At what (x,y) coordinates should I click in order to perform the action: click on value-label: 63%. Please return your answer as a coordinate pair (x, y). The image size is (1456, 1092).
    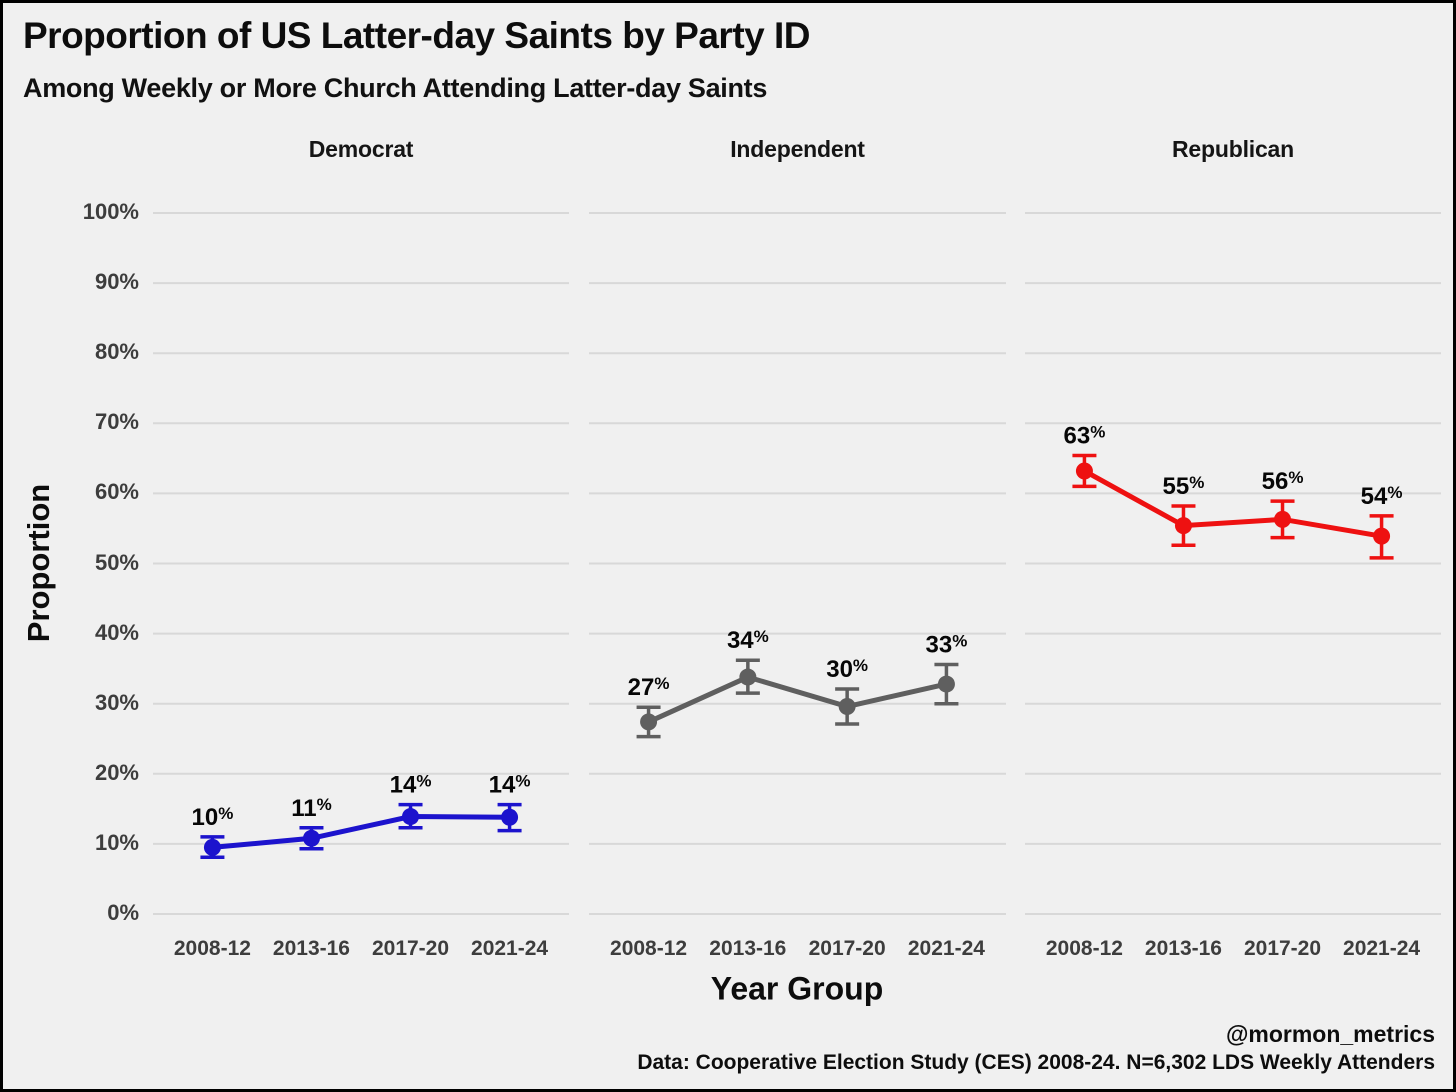
    Looking at the image, I should click on (1085, 436).